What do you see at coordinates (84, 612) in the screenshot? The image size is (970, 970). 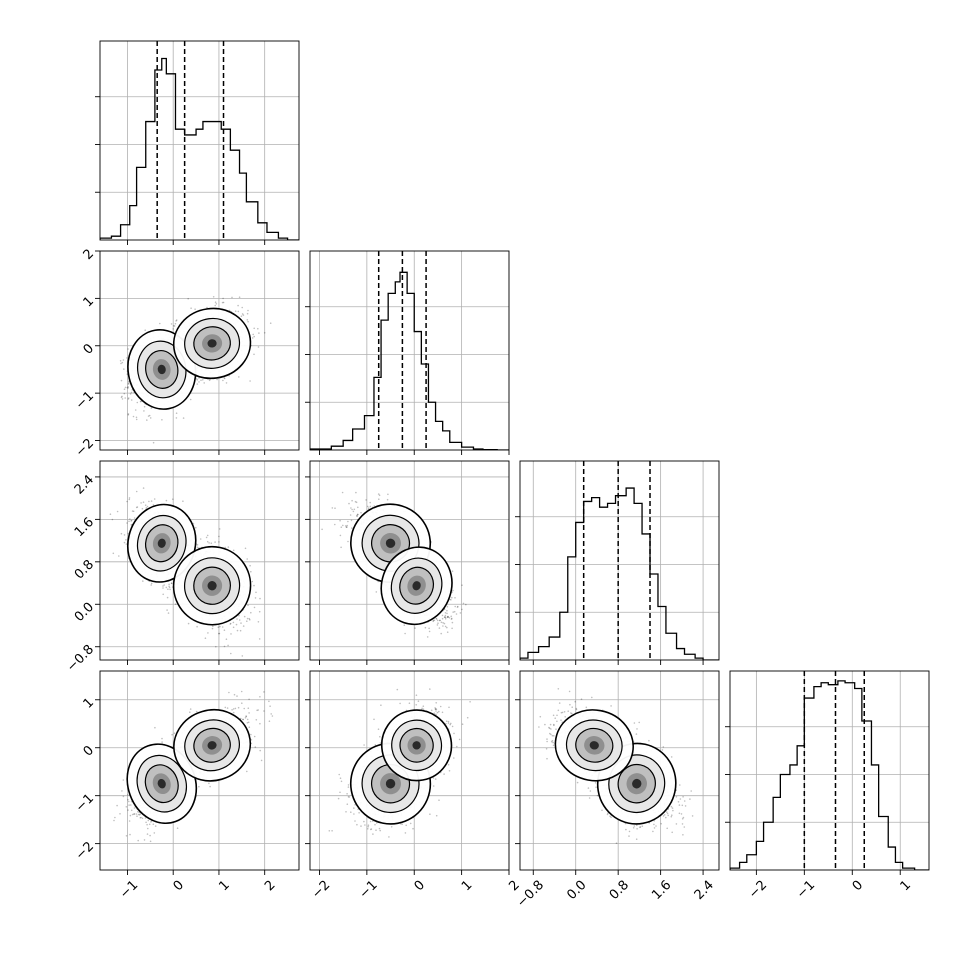 I see `y-tick-label-2-1: 0.0` at bounding box center [84, 612].